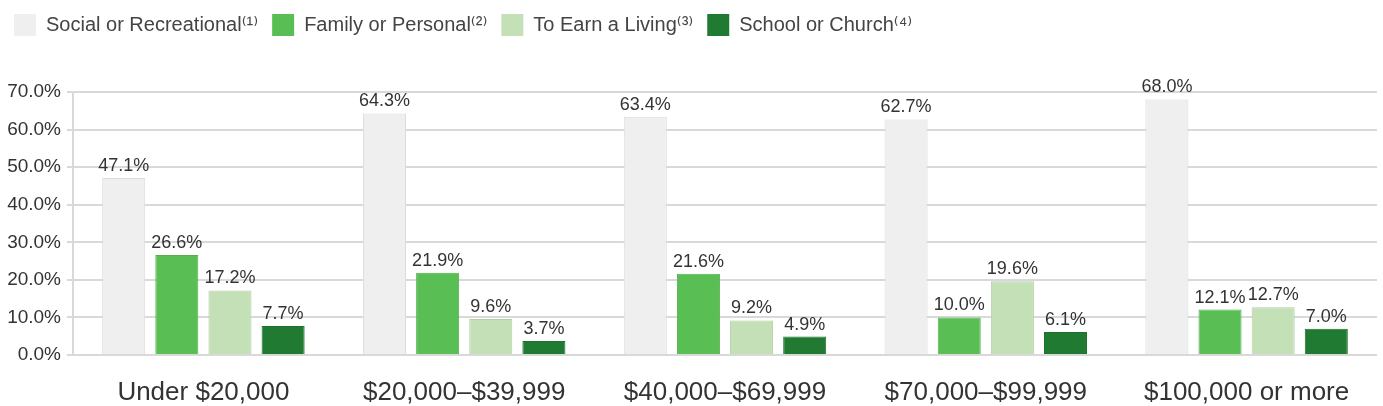  What do you see at coordinates (491, 305) in the screenshot?
I see `data-label: 9.6%` at bounding box center [491, 305].